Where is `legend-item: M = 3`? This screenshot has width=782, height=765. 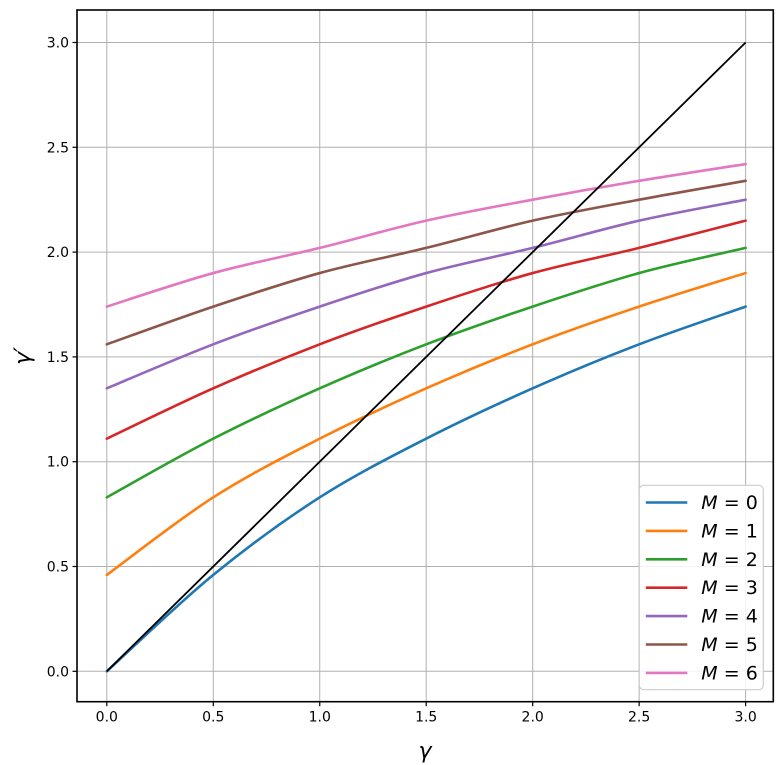
legend-item: M = 3 is located at coordinates (701, 588).